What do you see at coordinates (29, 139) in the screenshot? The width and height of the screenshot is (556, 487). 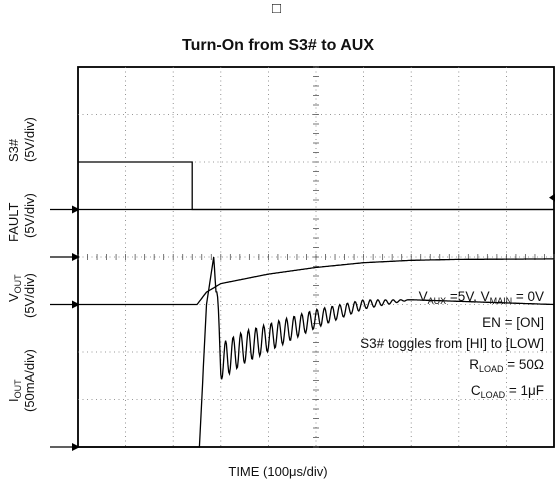 I see `s3-scale-label: (5V/div)` at bounding box center [29, 139].